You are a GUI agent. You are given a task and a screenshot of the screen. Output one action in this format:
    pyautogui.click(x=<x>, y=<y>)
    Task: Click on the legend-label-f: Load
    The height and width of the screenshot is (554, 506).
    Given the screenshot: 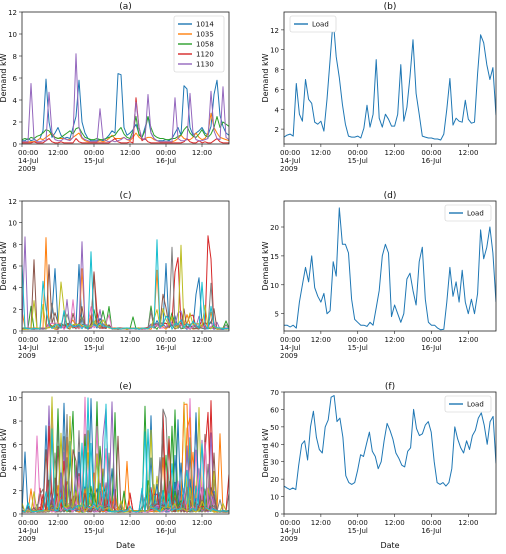 What is the action you would take?
    pyautogui.click(x=475, y=405)
    